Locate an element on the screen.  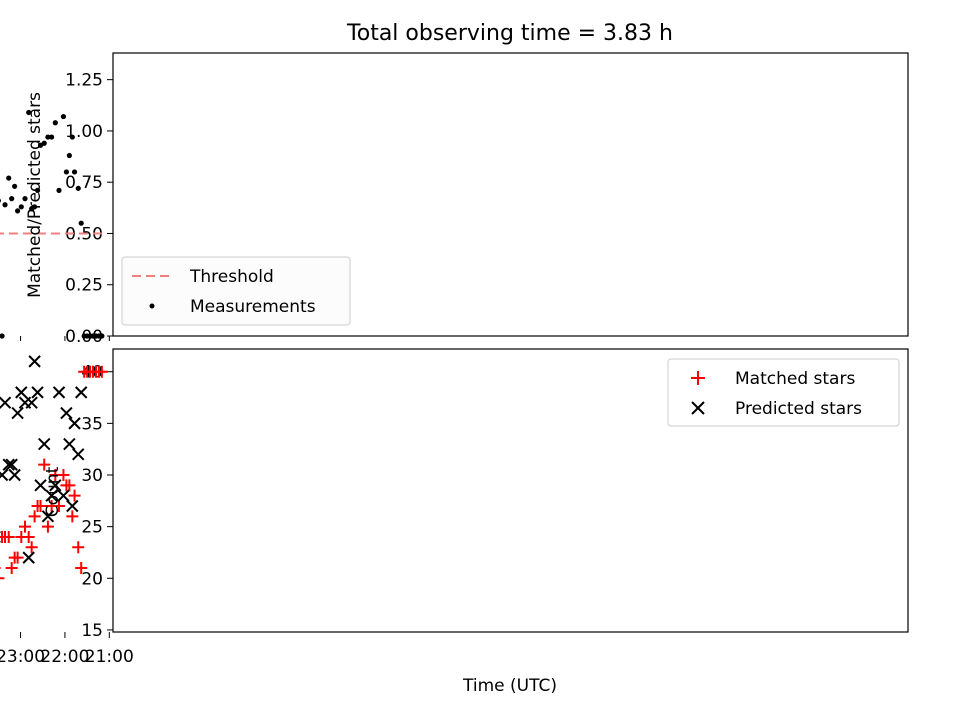
x-tick-label: 23:00 is located at coordinates (22, 657).